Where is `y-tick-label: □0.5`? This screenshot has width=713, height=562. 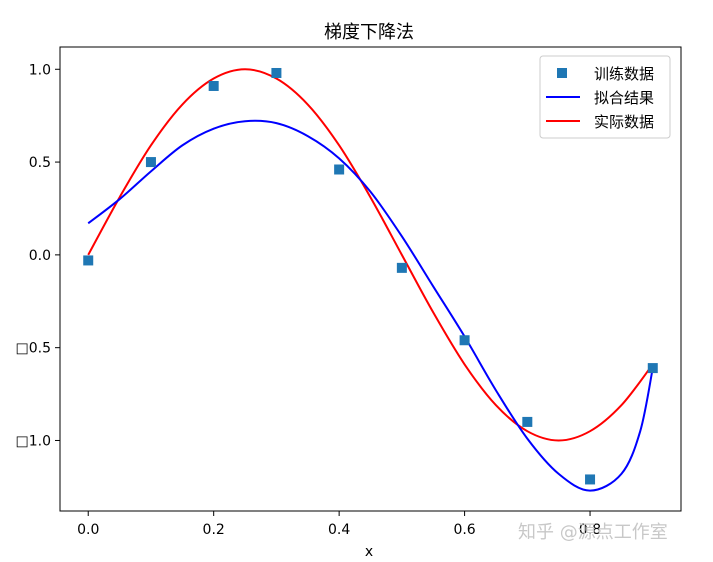 y-tick-label: □0.5 is located at coordinates (34, 349).